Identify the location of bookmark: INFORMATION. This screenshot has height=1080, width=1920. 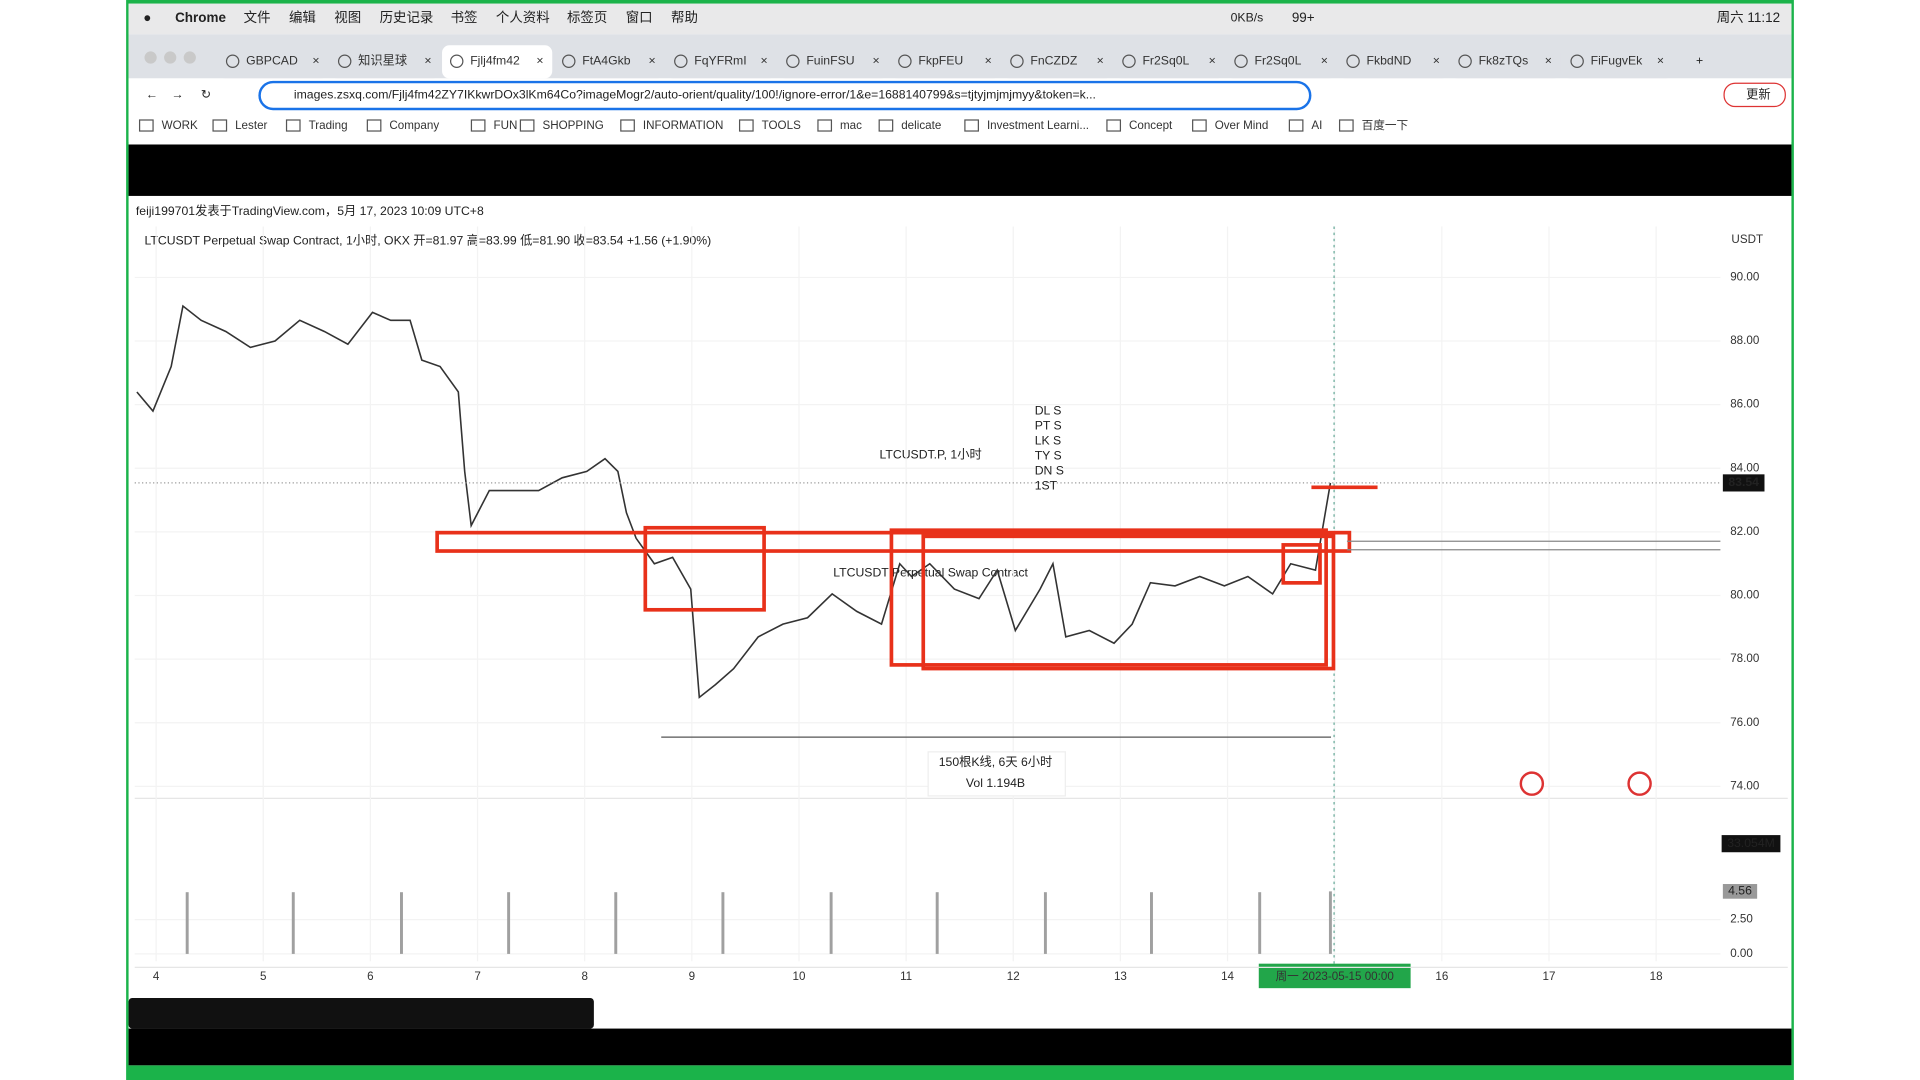
(683, 125).